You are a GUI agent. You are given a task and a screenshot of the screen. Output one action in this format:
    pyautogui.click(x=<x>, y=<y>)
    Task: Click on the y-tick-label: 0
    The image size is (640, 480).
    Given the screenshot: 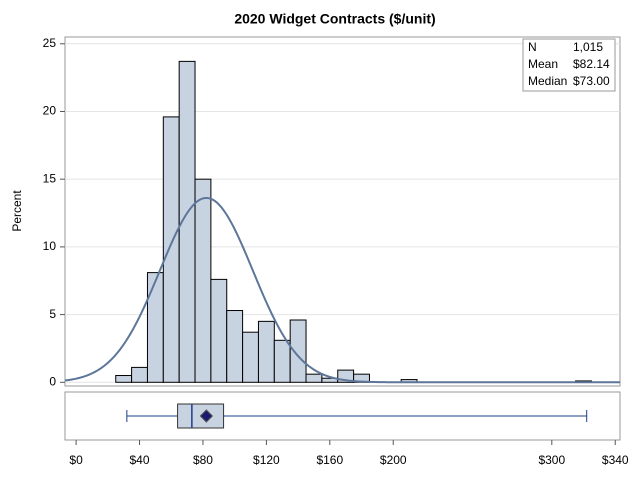 What is the action you would take?
    pyautogui.click(x=52, y=381)
    